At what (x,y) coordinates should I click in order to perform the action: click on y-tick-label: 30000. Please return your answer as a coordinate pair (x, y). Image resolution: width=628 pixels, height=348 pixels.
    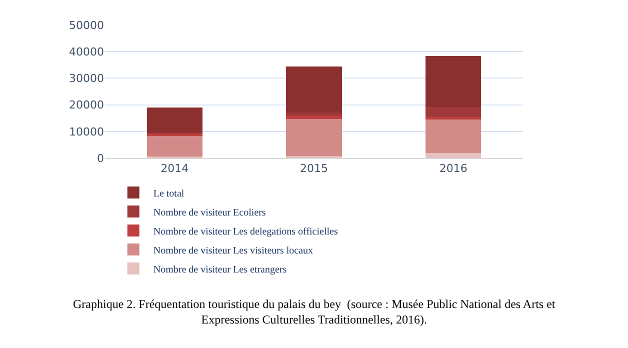
    Looking at the image, I should click on (86, 79).